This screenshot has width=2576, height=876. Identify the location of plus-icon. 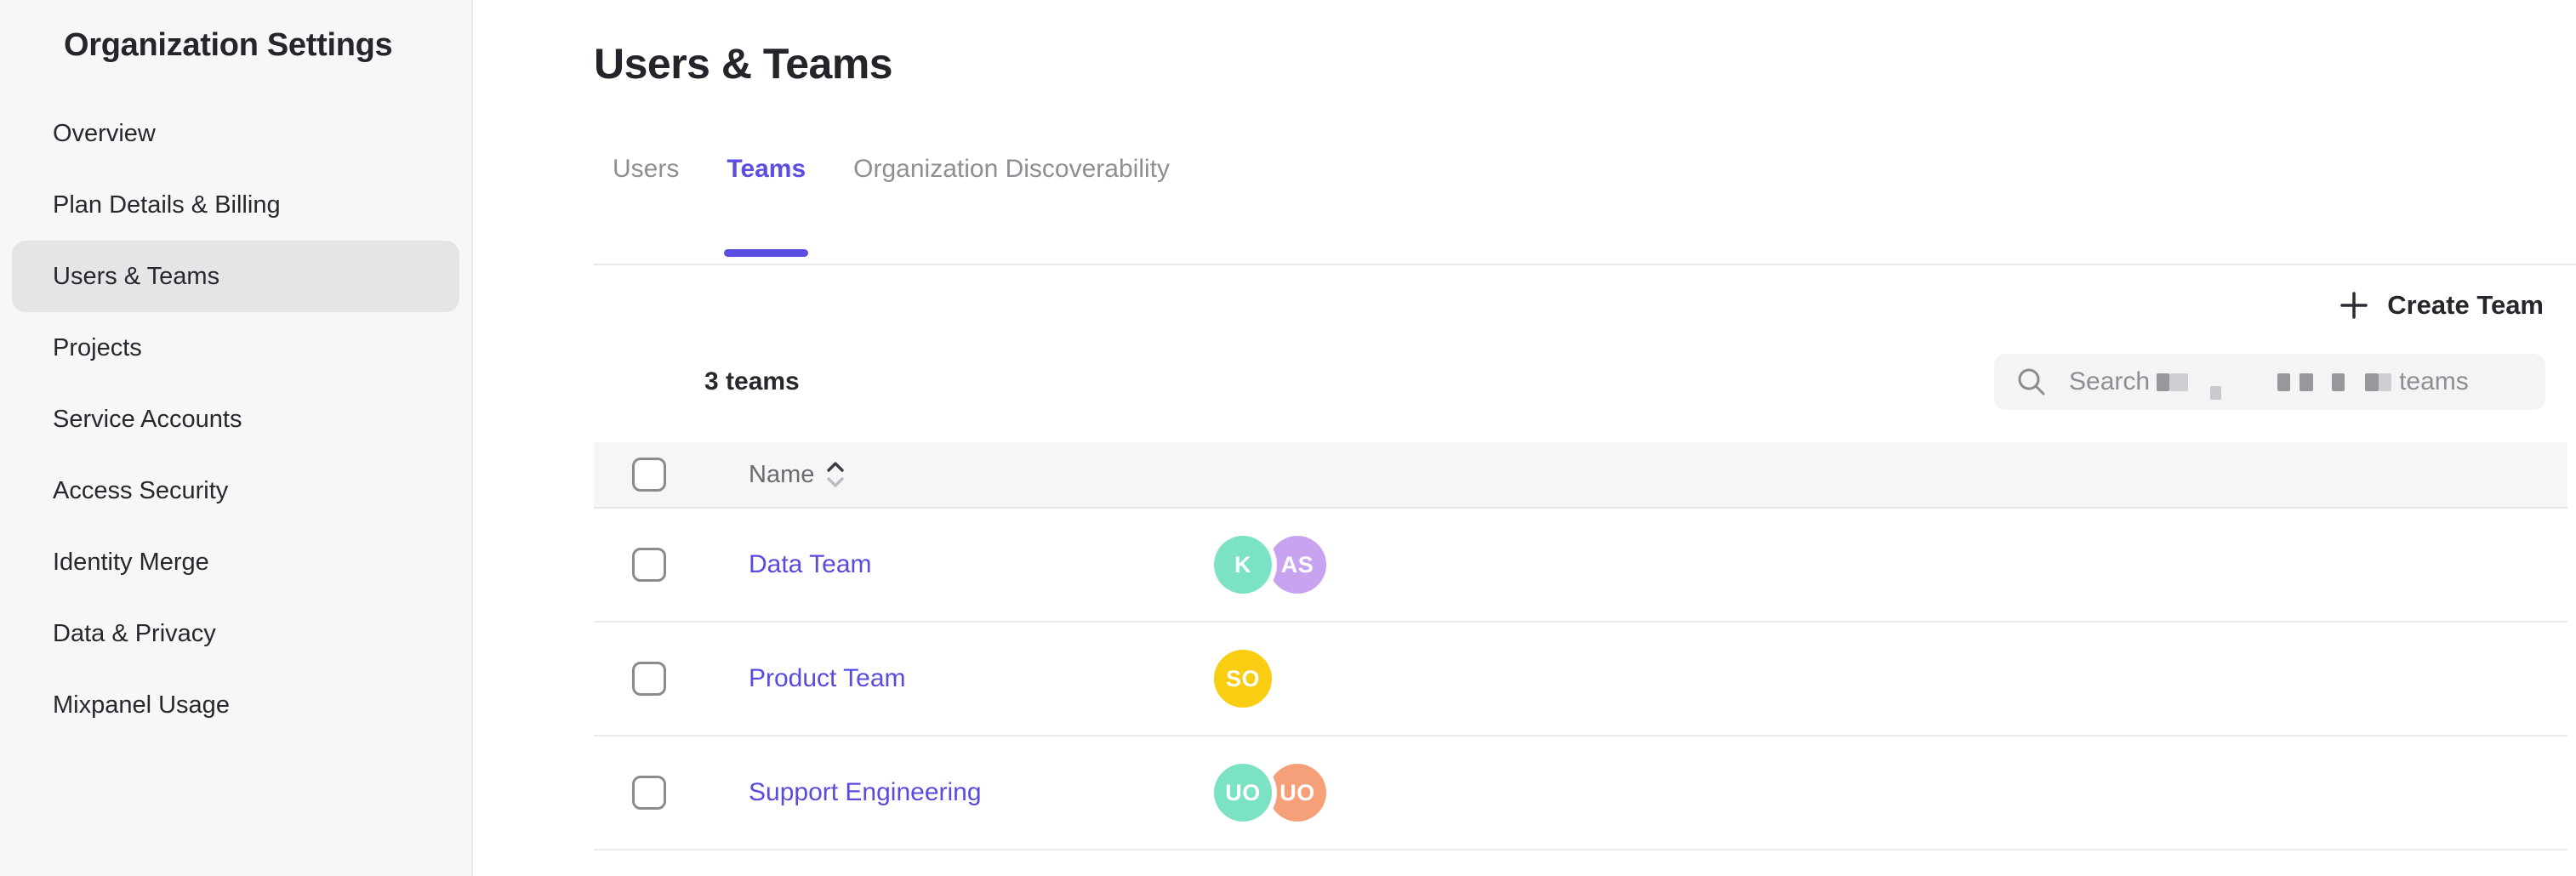
(2354, 305).